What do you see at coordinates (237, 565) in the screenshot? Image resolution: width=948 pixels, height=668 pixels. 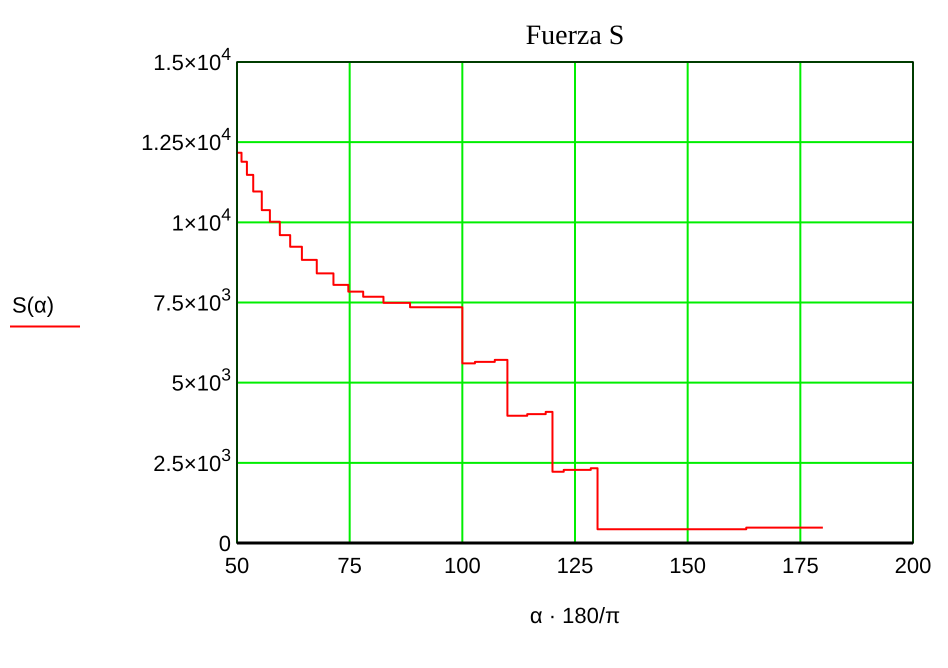 I see `x-tick-label: 50` at bounding box center [237, 565].